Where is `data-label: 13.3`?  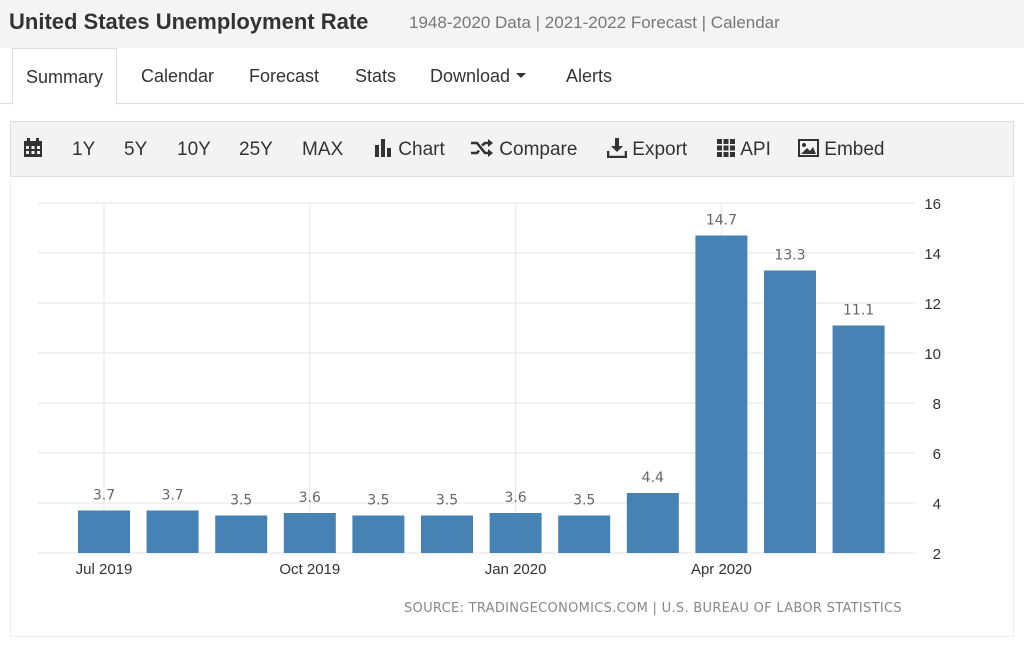
data-label: 13.3 is located at coordinates (789, 256).